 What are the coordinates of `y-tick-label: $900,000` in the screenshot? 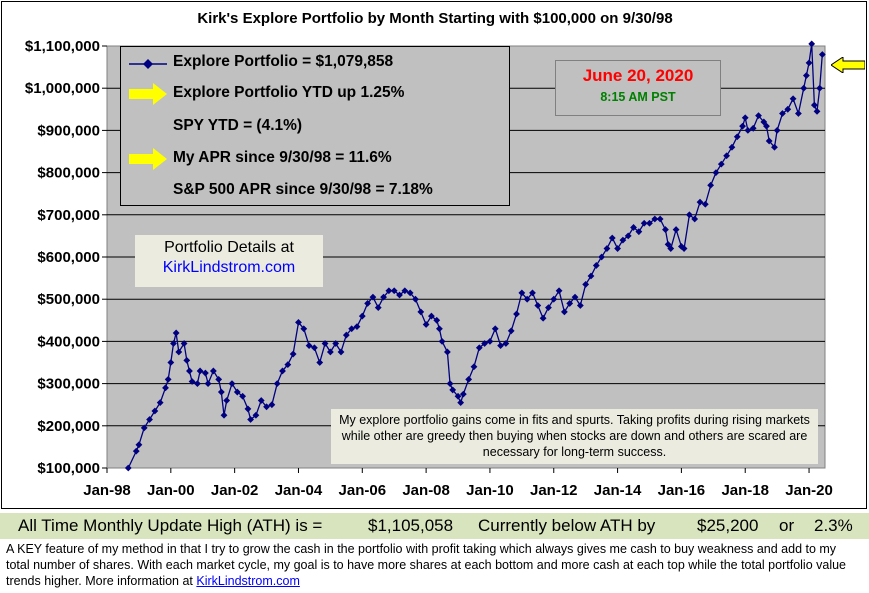 It's located at (68, 130).